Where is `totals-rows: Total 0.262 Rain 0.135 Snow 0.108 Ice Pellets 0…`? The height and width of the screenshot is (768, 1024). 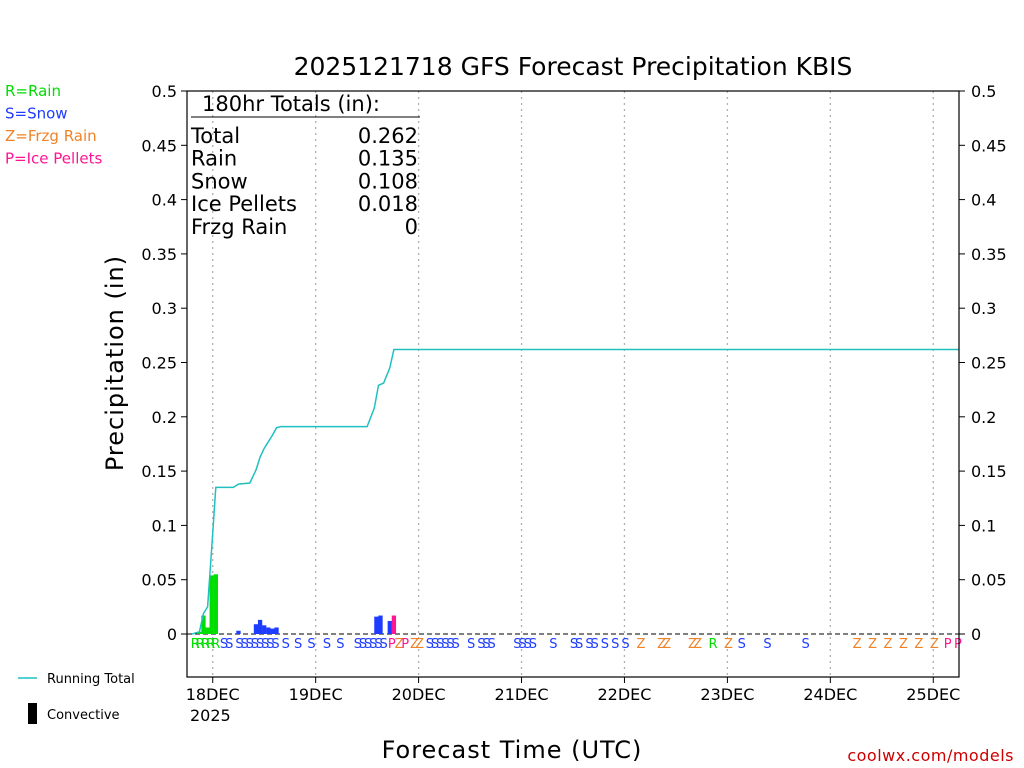 totals-rows: Total 0.262 Rain 0.135 Snow 0.108 Ice Pellets 0… is located at coordinates (304, 181).